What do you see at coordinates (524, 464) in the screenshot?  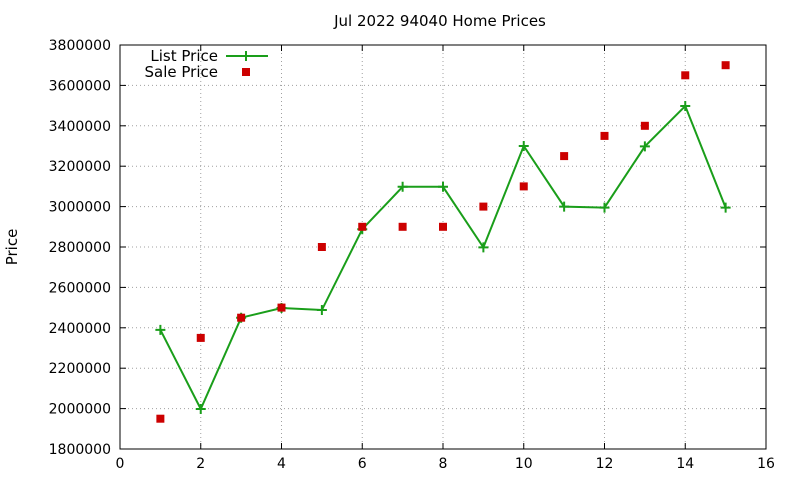 I see `x-tick-label: 10` at bounding box center [524, 464].